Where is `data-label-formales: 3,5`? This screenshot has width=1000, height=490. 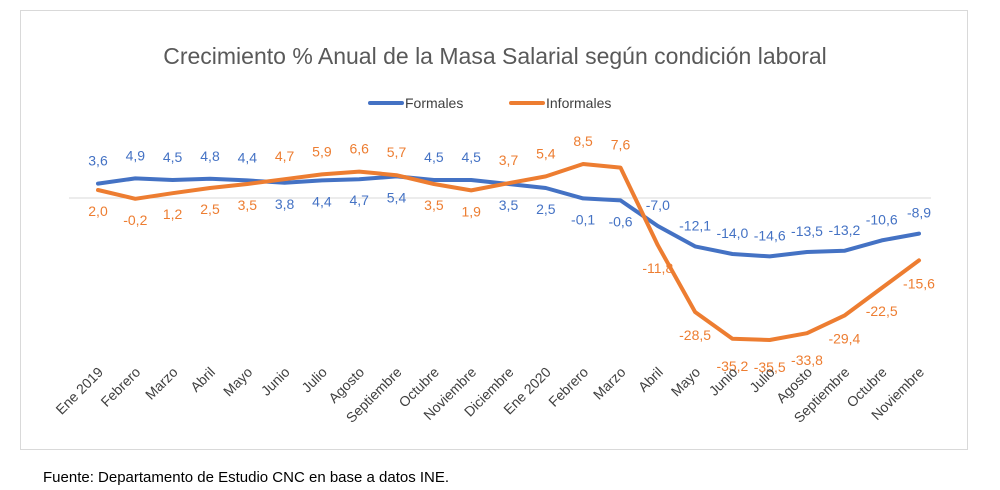
data-label-formales: 3,5 is located at coordinates (509, 205).